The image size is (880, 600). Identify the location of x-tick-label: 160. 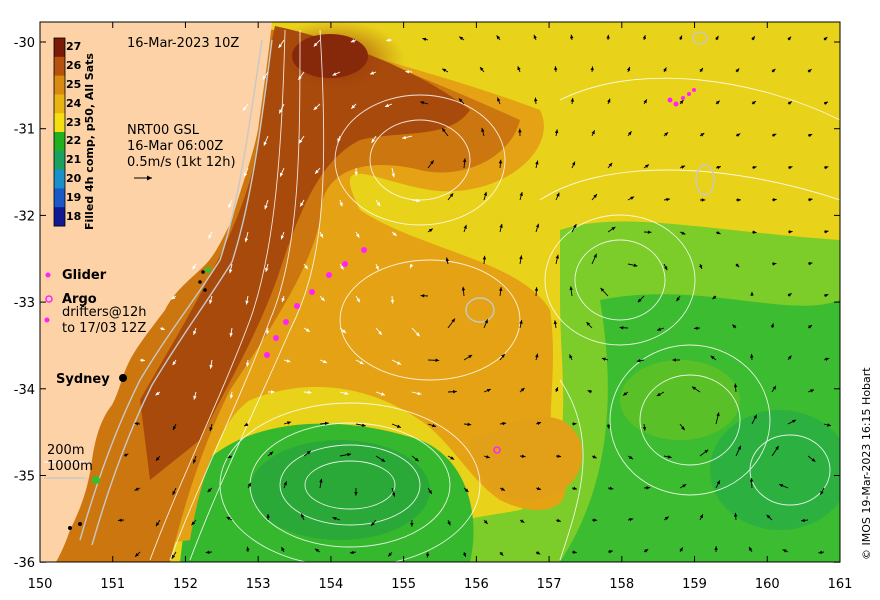
(767, 584).